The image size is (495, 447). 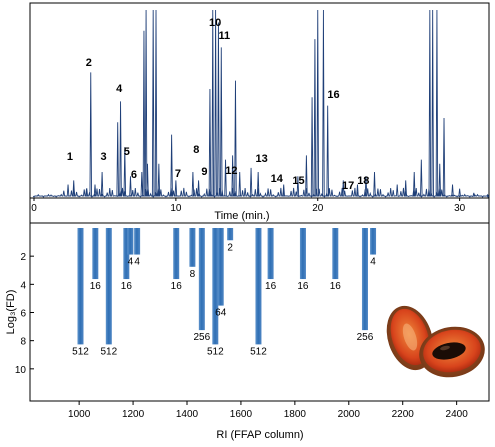 I want to click on peak-label: 10, so click(x=215, y=23).